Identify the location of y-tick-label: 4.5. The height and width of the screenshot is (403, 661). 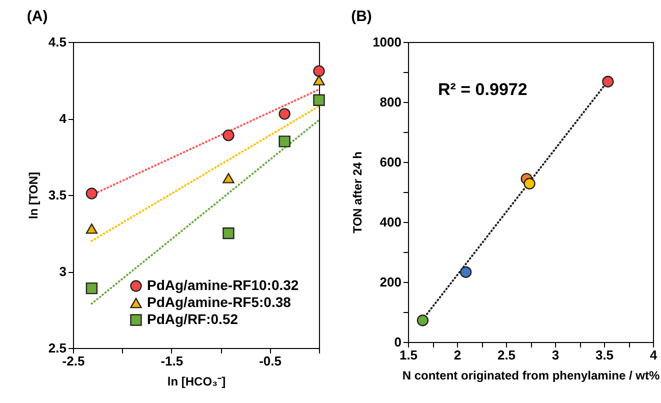
(57, 42).